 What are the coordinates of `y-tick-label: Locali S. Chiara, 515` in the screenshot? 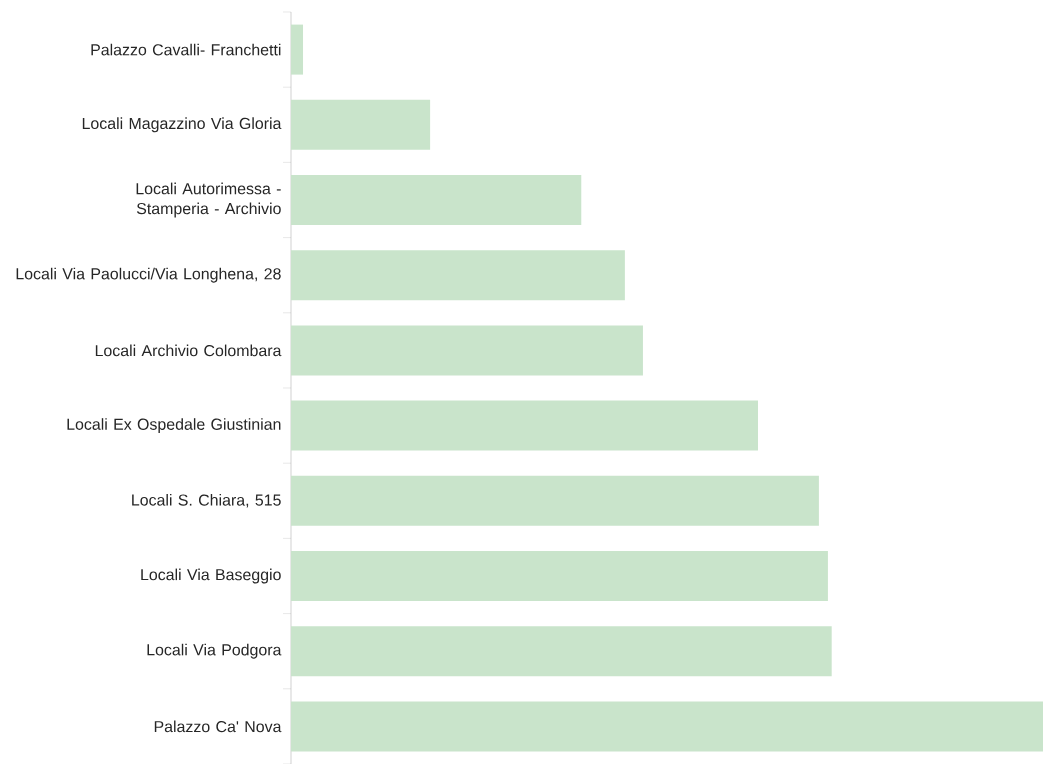 It's located at (206, 500).